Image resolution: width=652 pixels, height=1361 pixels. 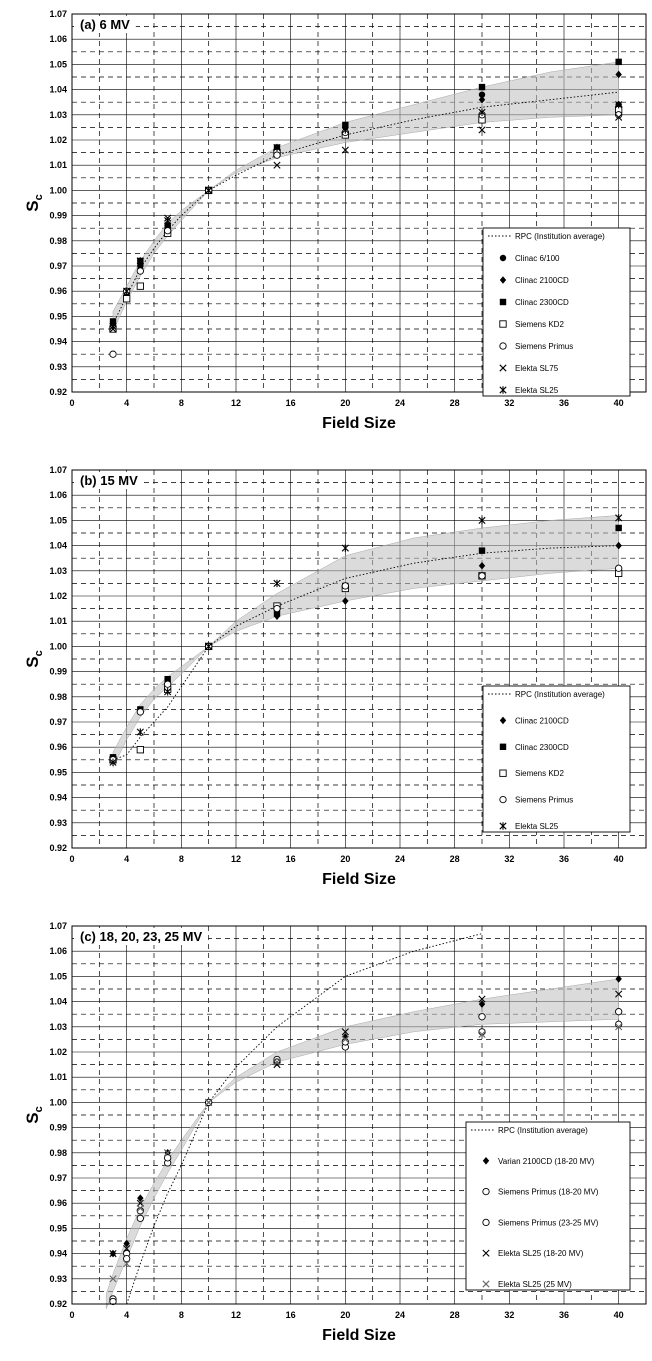 I want to click on y-tick-label: 0.94, so click(x=58, y=798).